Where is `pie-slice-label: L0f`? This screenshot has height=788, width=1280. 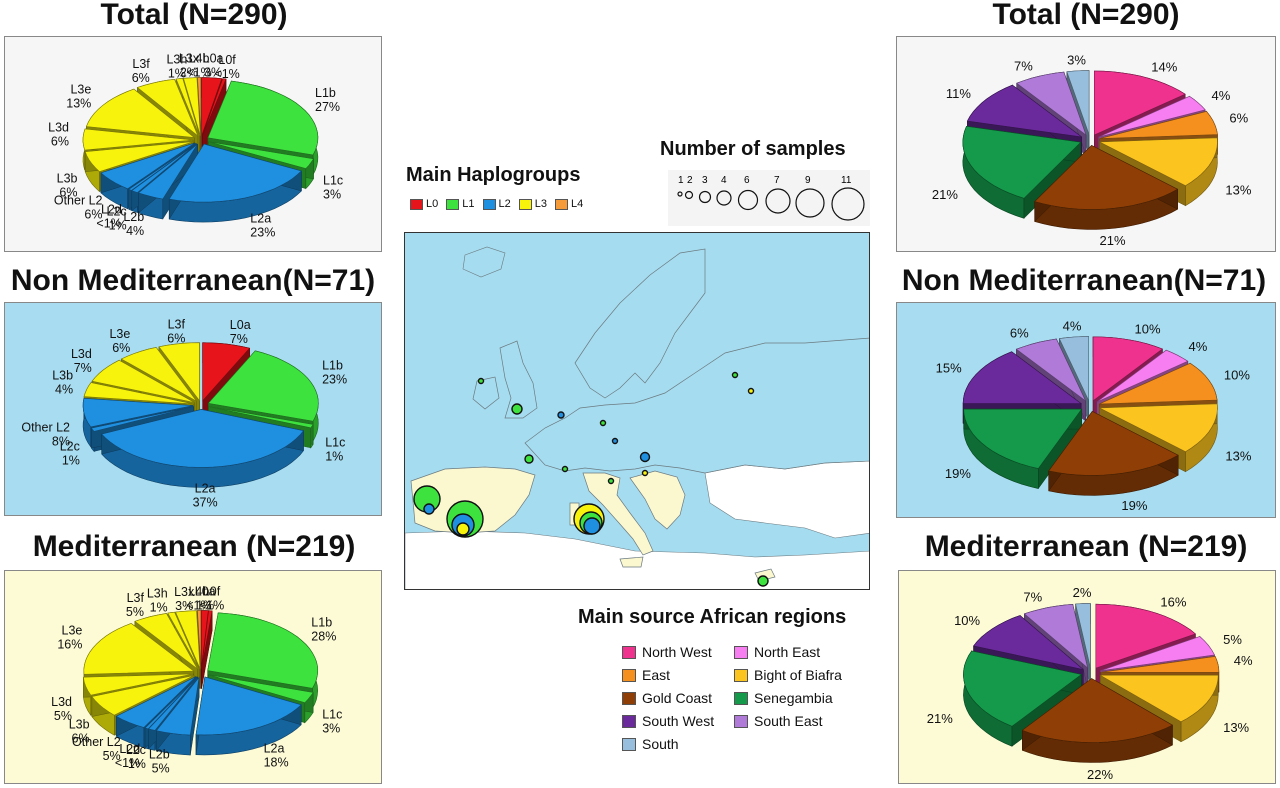 pie-slice-label: L0f is located at coordinates (212, 592).